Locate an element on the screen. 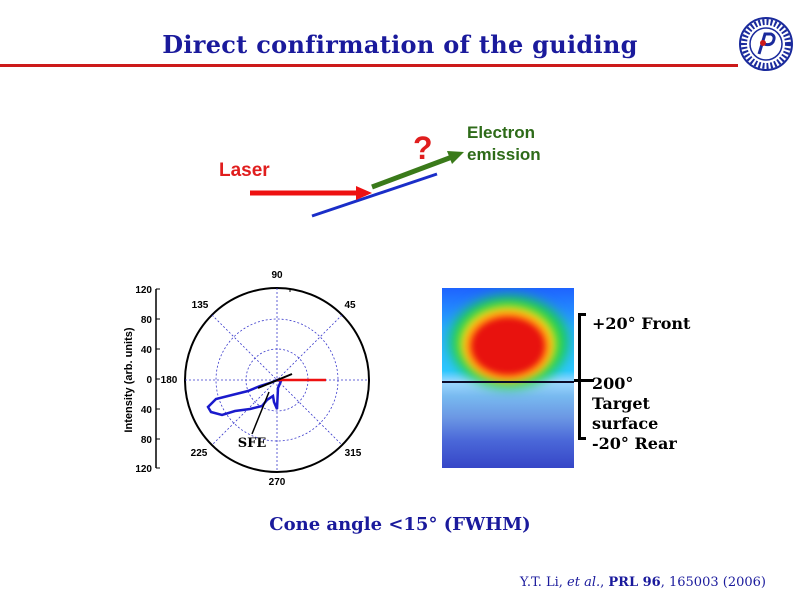  citation: Y.T. Li, et al., PRL 96, 165003 (2006) is located at coordinates (642, 582).